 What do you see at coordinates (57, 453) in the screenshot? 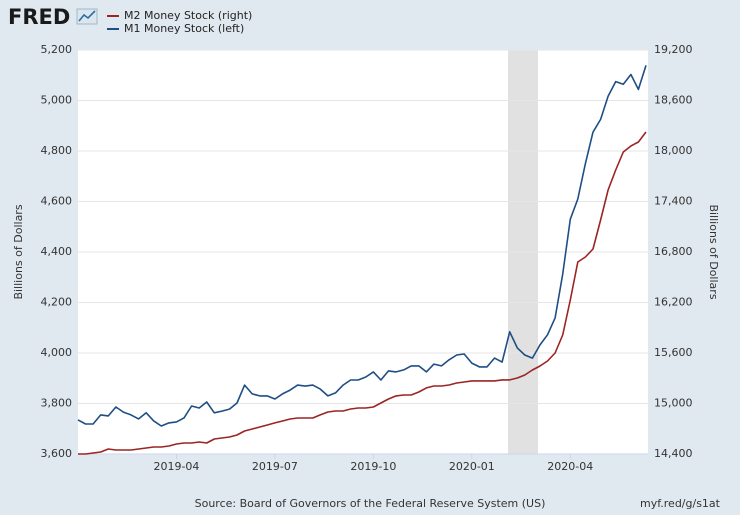
I see `y-tick-label: 3,600` at bounding box center [57, 453].